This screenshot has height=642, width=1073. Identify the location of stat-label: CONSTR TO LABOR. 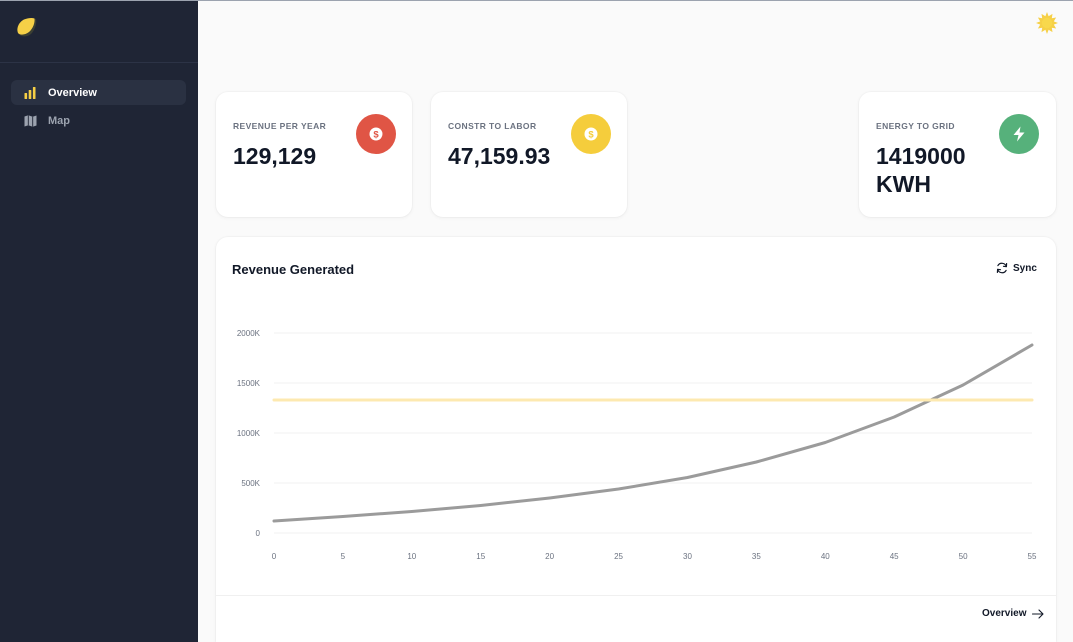
(492, 126).